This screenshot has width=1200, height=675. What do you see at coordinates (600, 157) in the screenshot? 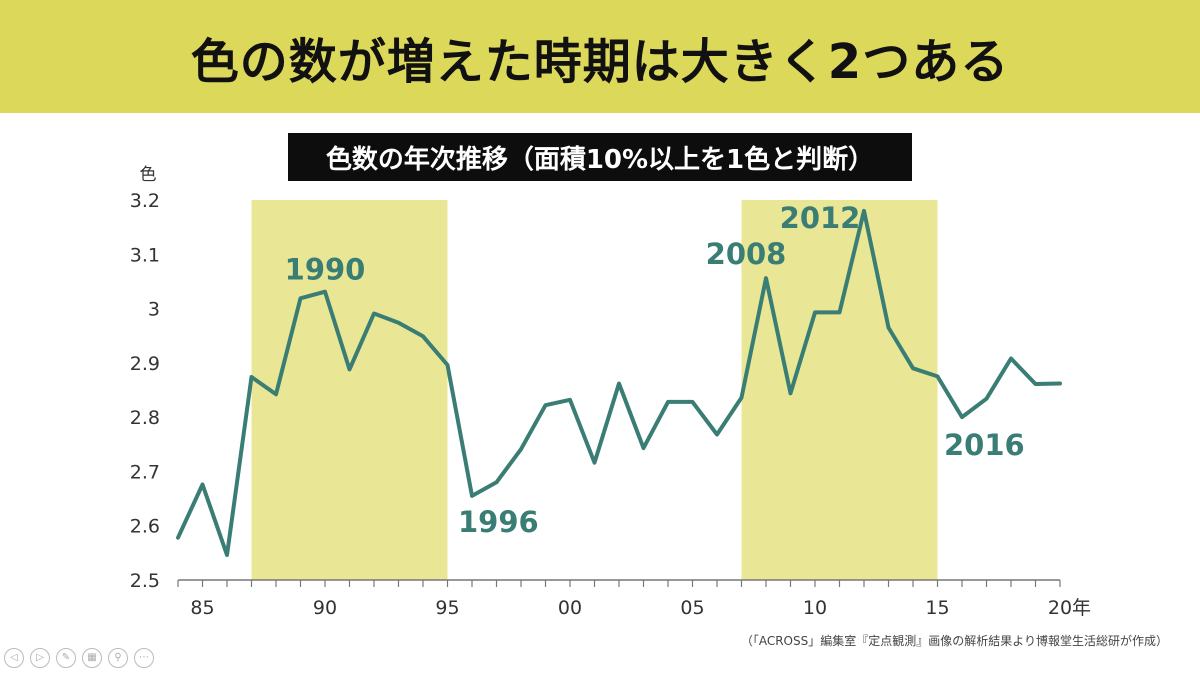
I see `chart-title: 色数の年次推移（面積10%以上を1色と判断）` at bounding box center [600, 157].